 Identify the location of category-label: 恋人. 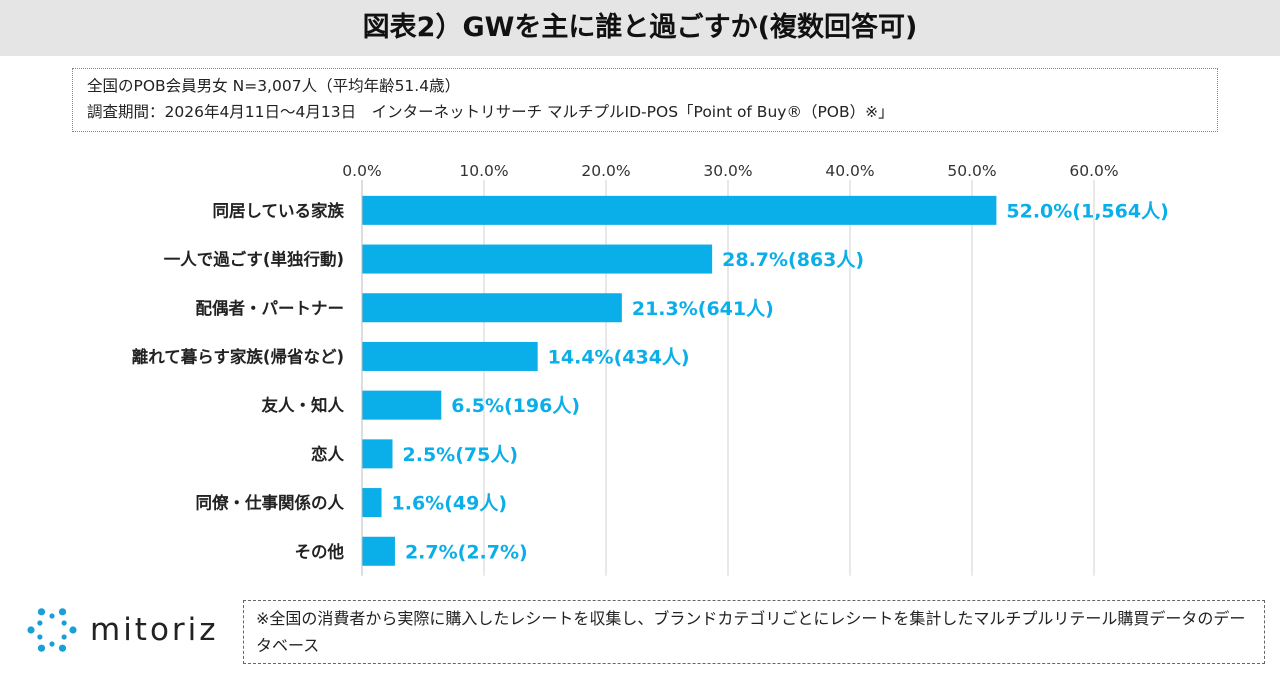
(328, 454).